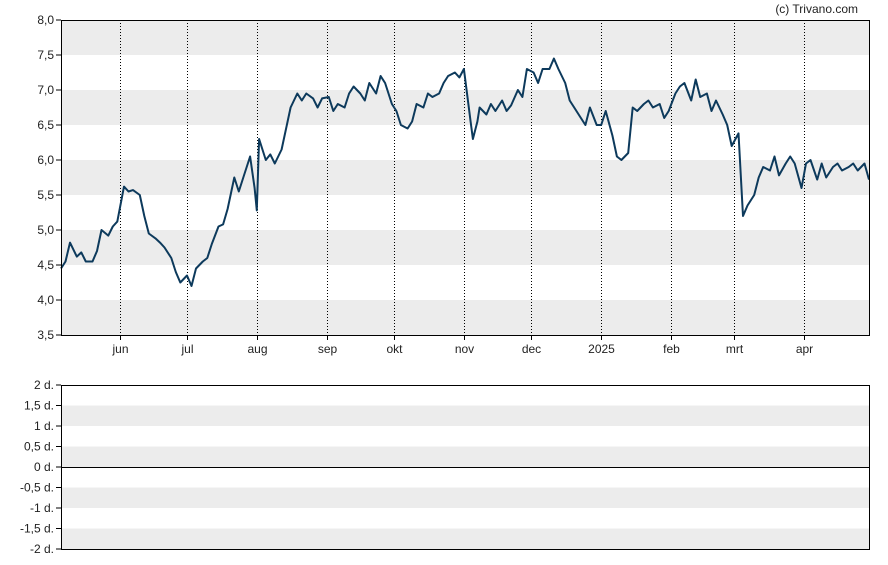 This screenshot has height=565, width=888. What do you see at coordinates (45, 195) in the screenshot?
I see `y-tick-label: 5,5` at bounding box center [45, 195].